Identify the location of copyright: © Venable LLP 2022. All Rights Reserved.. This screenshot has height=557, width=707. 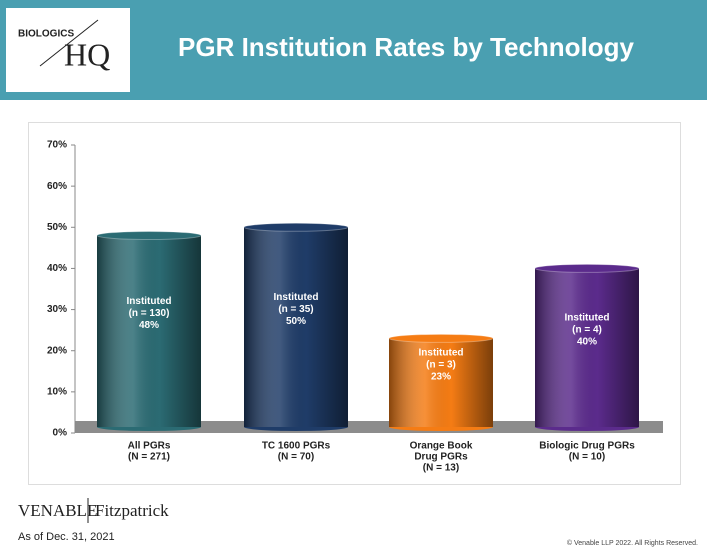
(632, 543).